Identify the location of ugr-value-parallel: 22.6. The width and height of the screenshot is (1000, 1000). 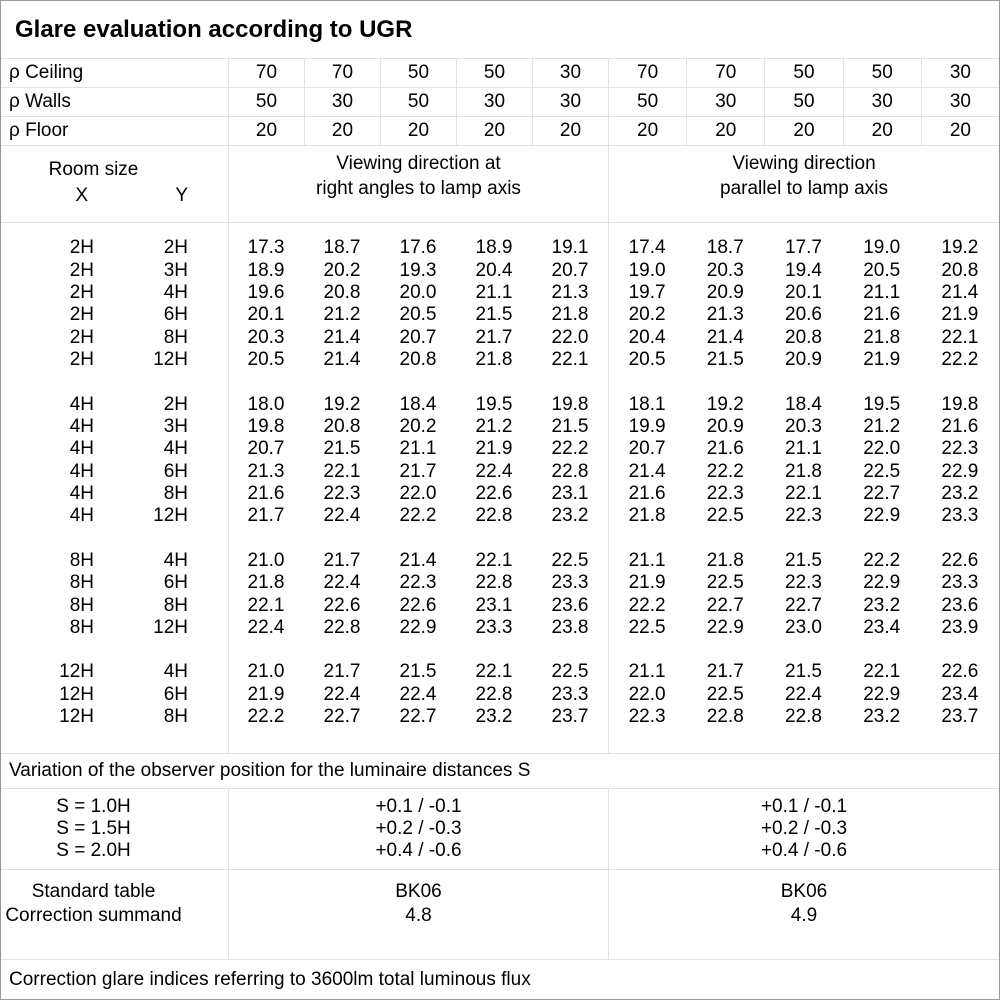
(960, 560).